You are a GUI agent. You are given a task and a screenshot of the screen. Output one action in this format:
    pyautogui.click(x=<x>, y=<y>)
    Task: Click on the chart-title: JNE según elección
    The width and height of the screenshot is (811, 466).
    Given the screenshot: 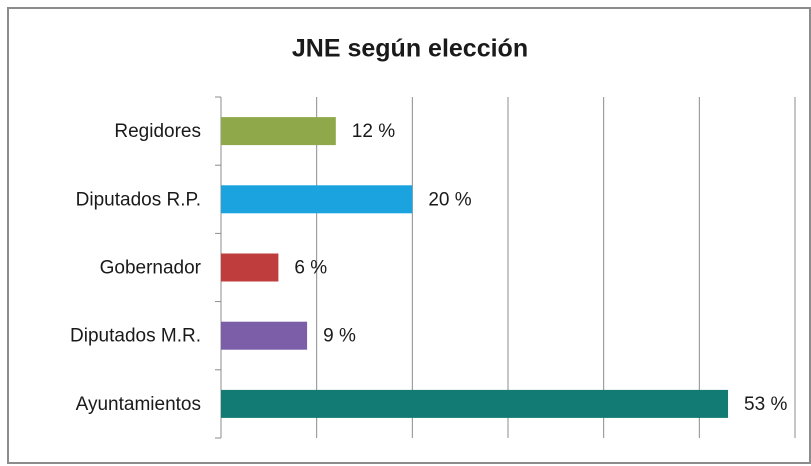 What is the action you would take?
    pyautogui.click(x=410, y=49)
    